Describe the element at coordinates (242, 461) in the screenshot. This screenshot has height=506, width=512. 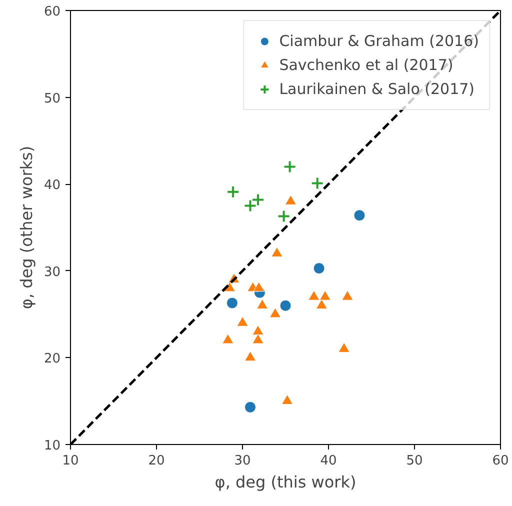
I see `x-tick-label: 30` at that location.